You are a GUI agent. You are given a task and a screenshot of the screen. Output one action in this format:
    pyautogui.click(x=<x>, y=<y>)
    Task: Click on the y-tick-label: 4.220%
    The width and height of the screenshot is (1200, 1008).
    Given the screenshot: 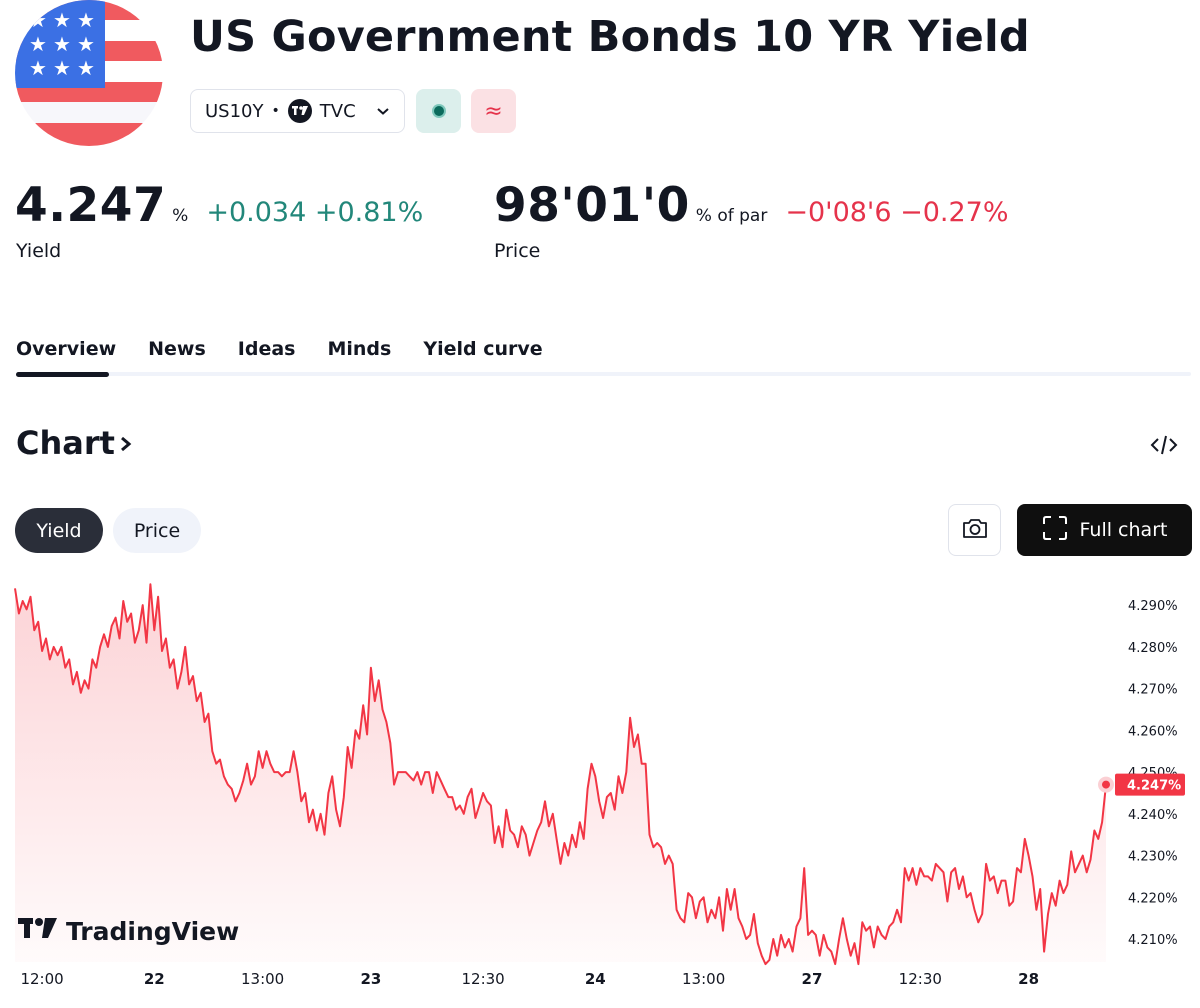 What is the action you would take?
    pyautogui.click(x=1153, y=898)
    